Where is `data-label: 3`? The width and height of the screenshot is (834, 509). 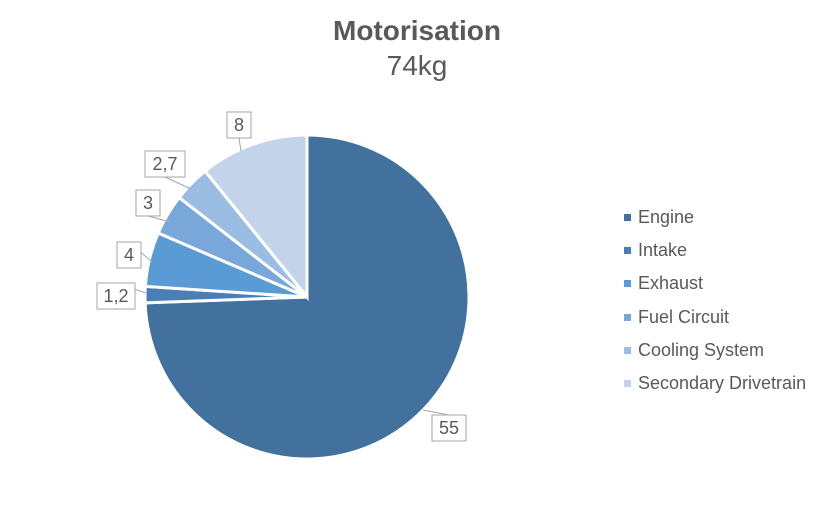
data-label: 3 is located at coordinates (148, 203).